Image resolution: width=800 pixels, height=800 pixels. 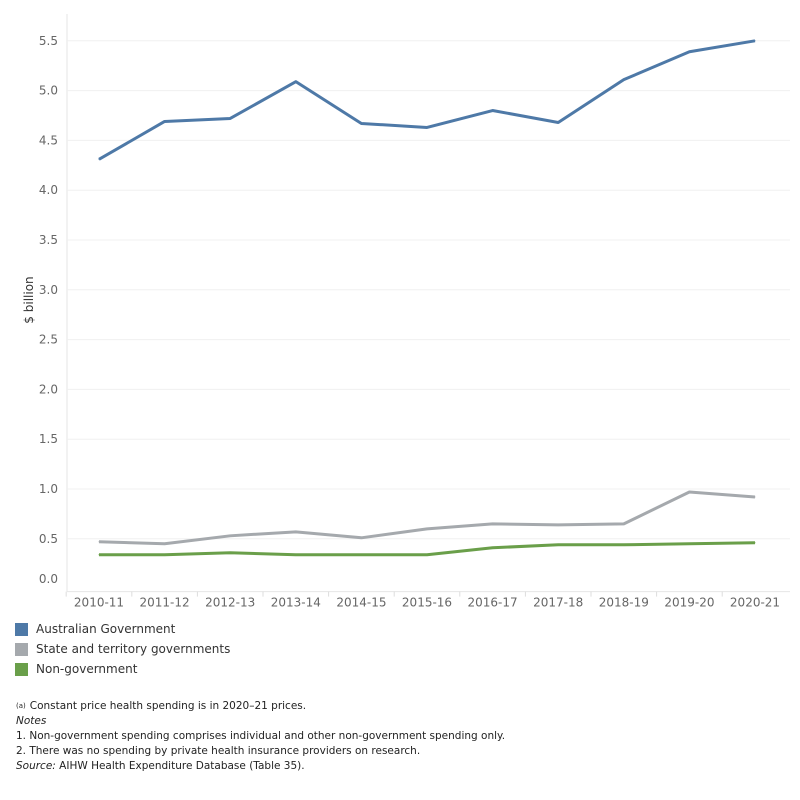 I want to click on y-tick-label: 5.0, so click(x=48, y=91).